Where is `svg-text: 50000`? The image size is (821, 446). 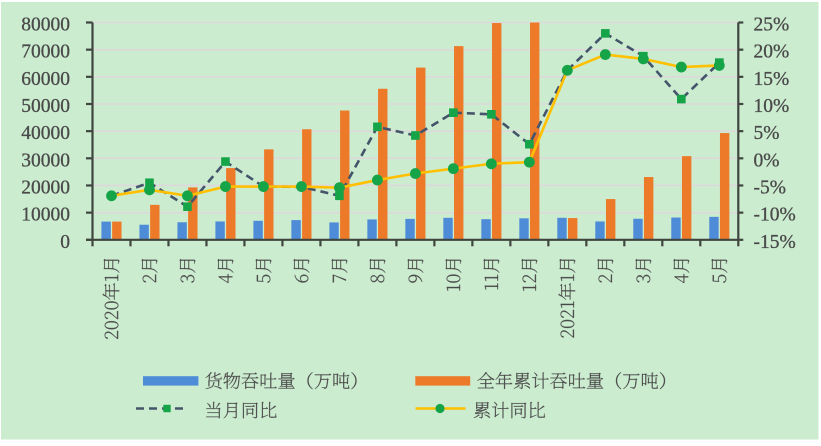
svg-text: 50000 is located at coordinates (45, 106).